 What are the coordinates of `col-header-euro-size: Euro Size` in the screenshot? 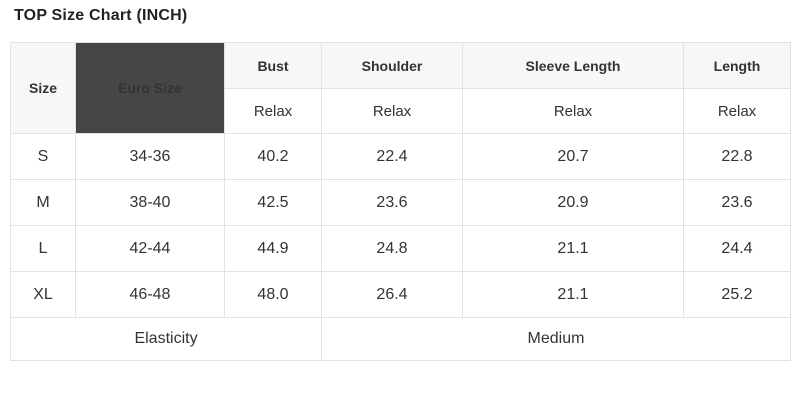 It's located at (150, 88).